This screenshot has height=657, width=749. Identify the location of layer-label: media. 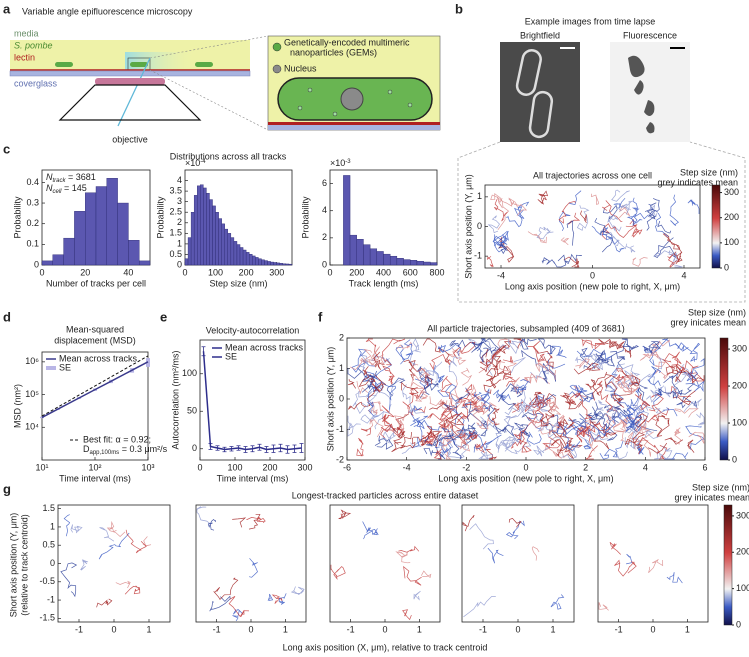
(26, 33).